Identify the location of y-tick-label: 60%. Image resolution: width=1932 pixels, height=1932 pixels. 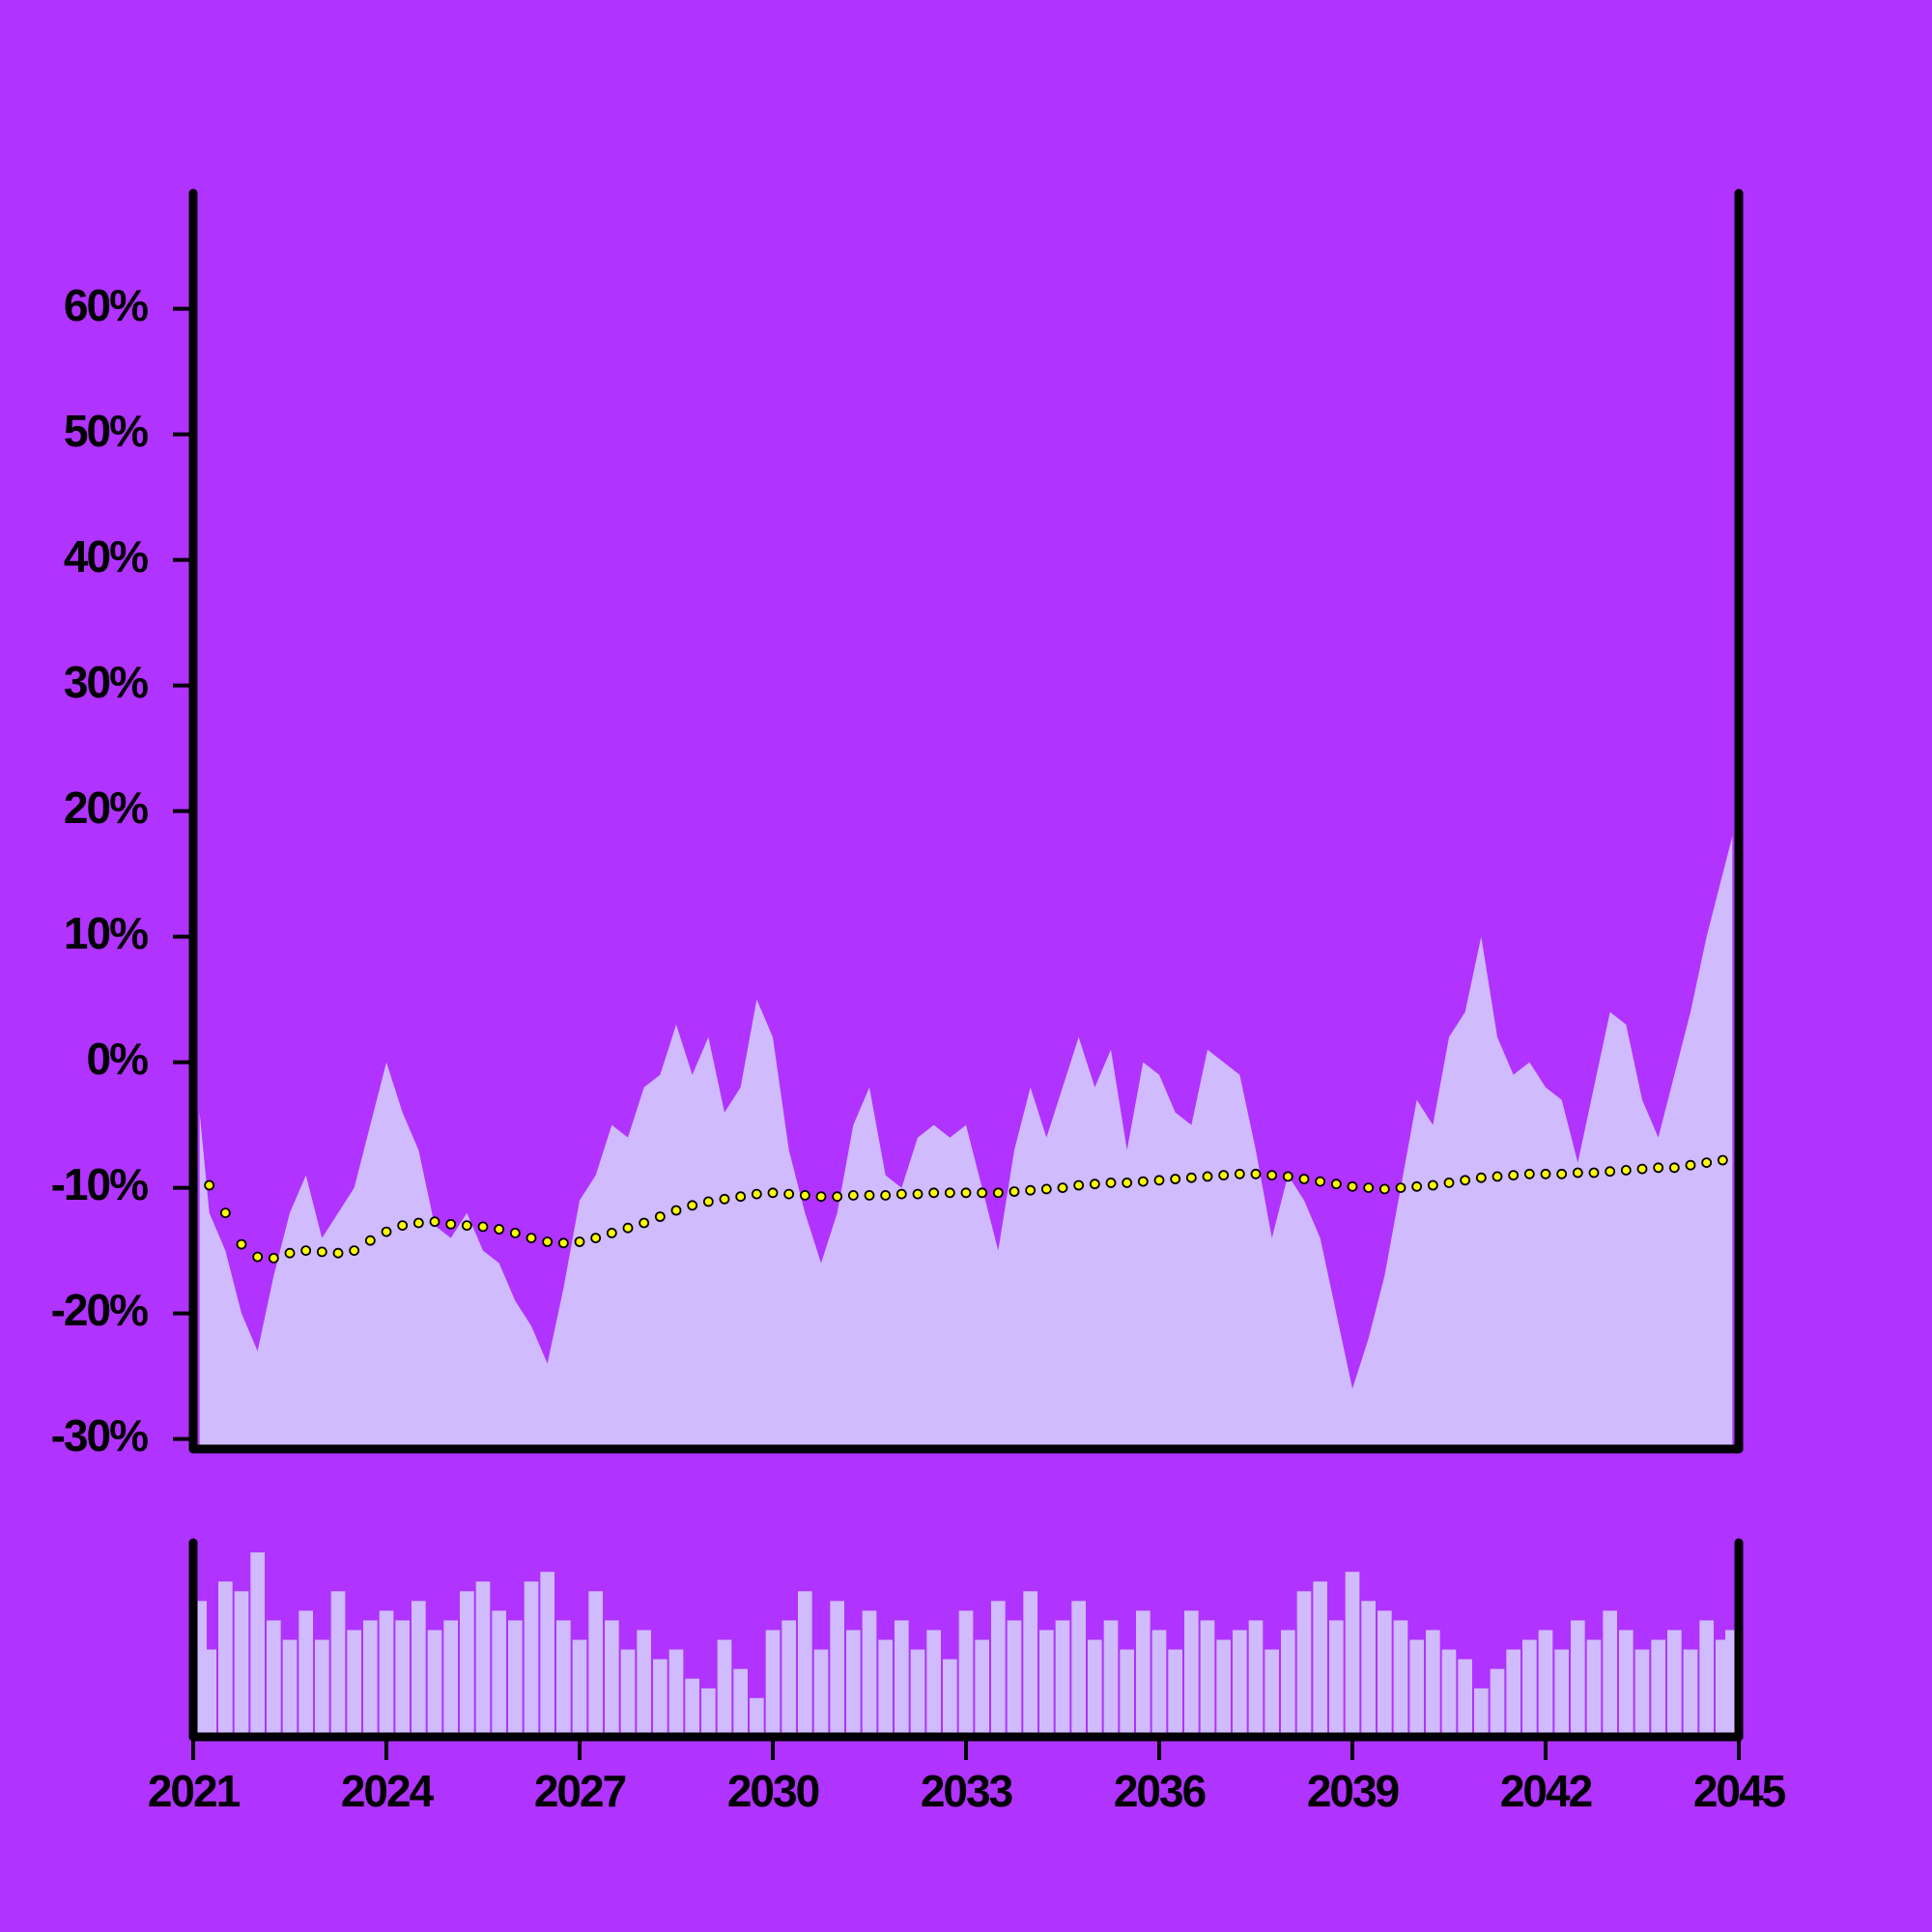
(106, 305).